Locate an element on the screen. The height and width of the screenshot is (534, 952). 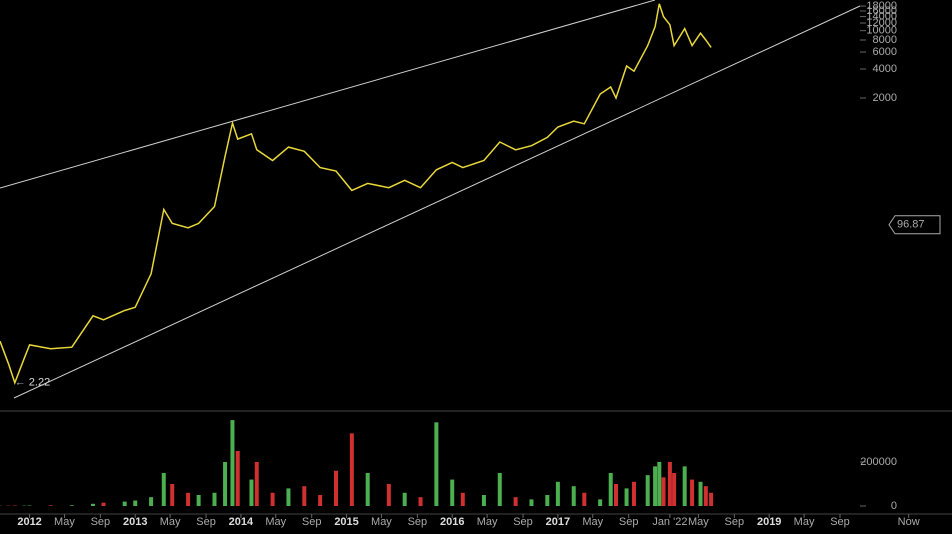
marker-box is located at coordinates (914, 225).